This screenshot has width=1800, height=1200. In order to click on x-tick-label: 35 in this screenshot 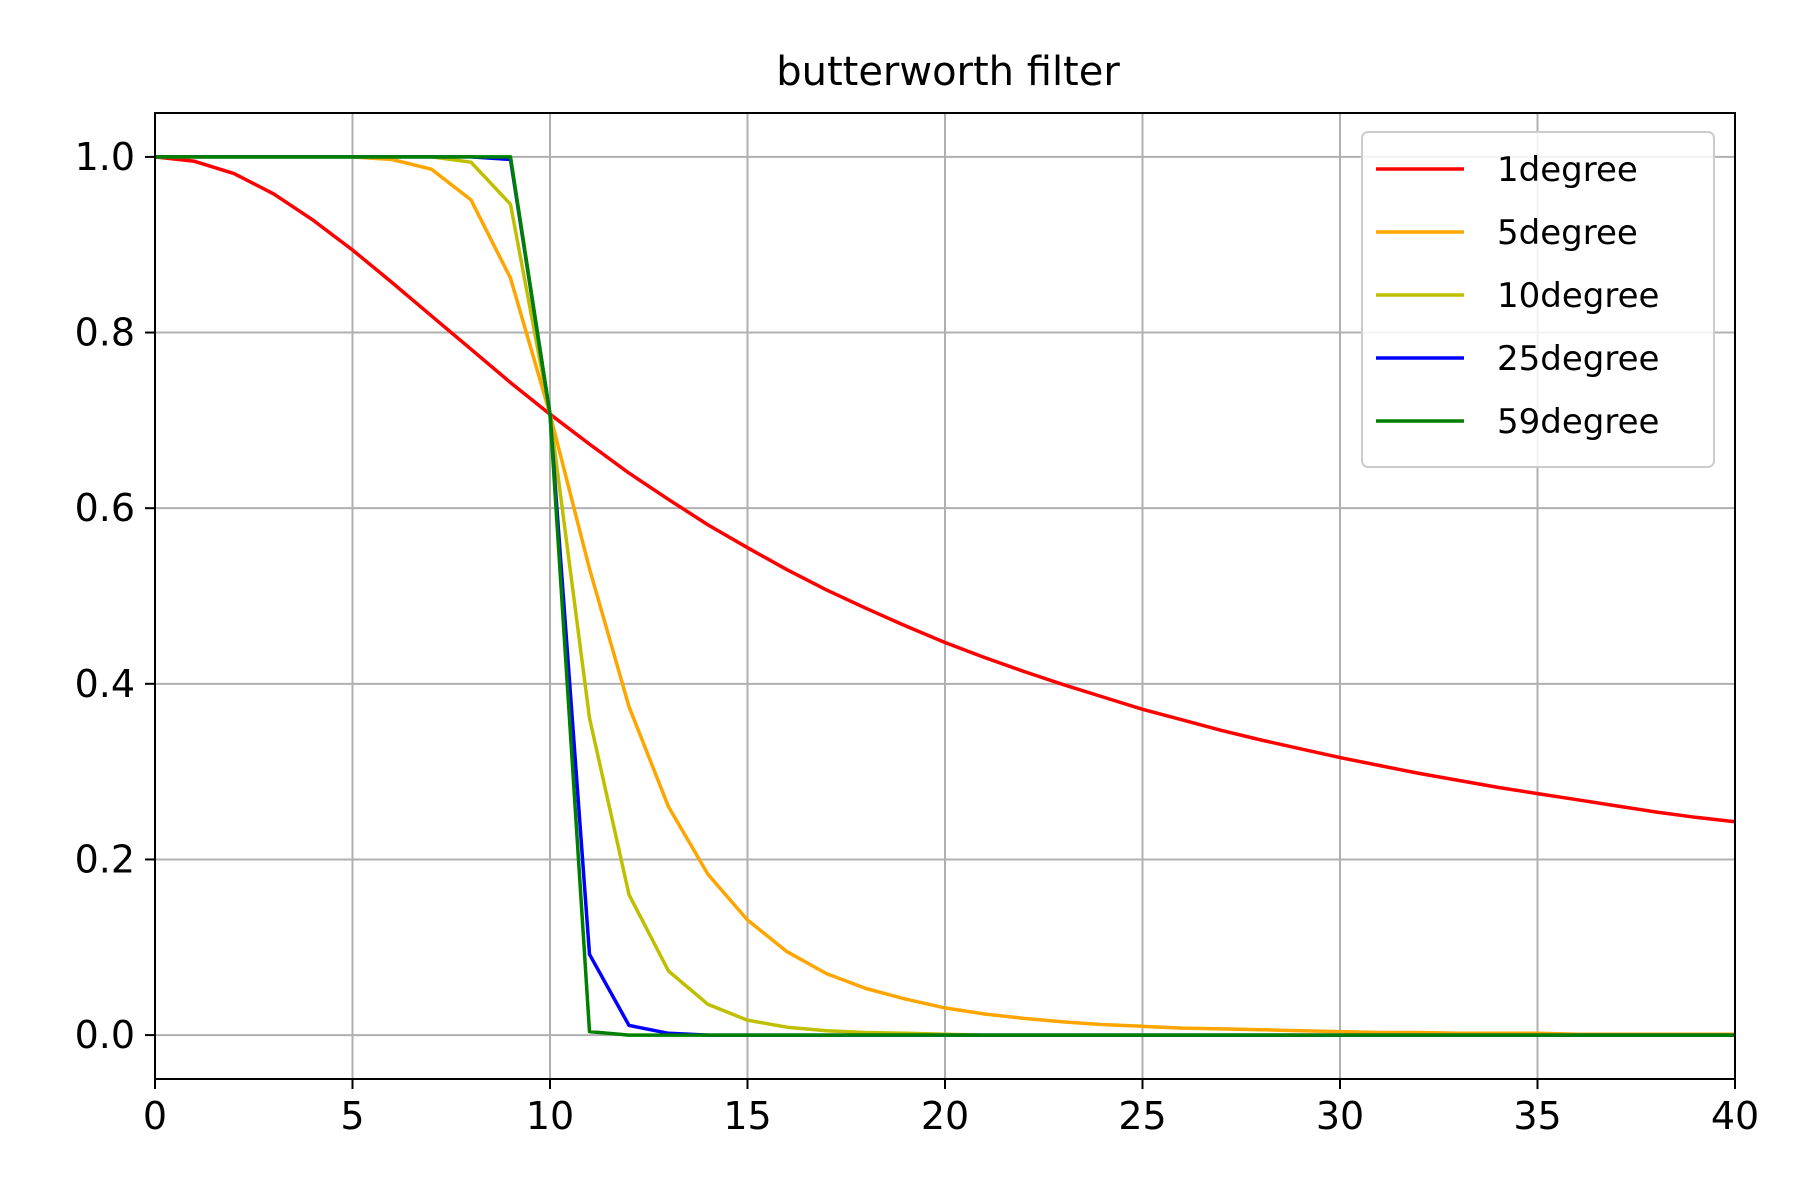, I will do `click(1537, 1116)`.